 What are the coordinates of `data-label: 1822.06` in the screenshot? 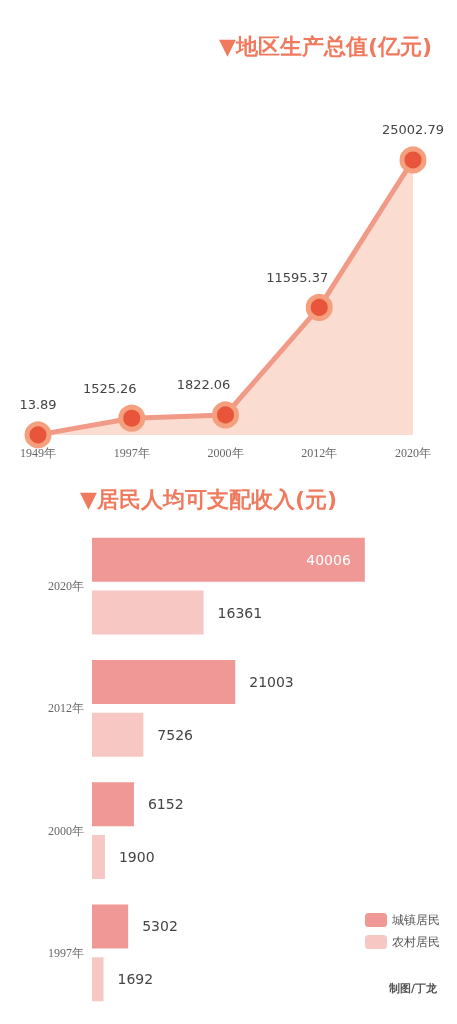 It's located at (203, 385).